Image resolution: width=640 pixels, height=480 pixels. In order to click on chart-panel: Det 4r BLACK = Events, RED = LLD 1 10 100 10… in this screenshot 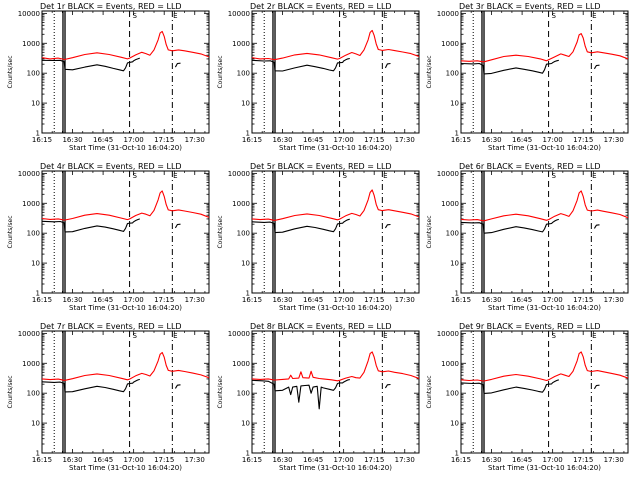, I will do `click(108, 237)`.